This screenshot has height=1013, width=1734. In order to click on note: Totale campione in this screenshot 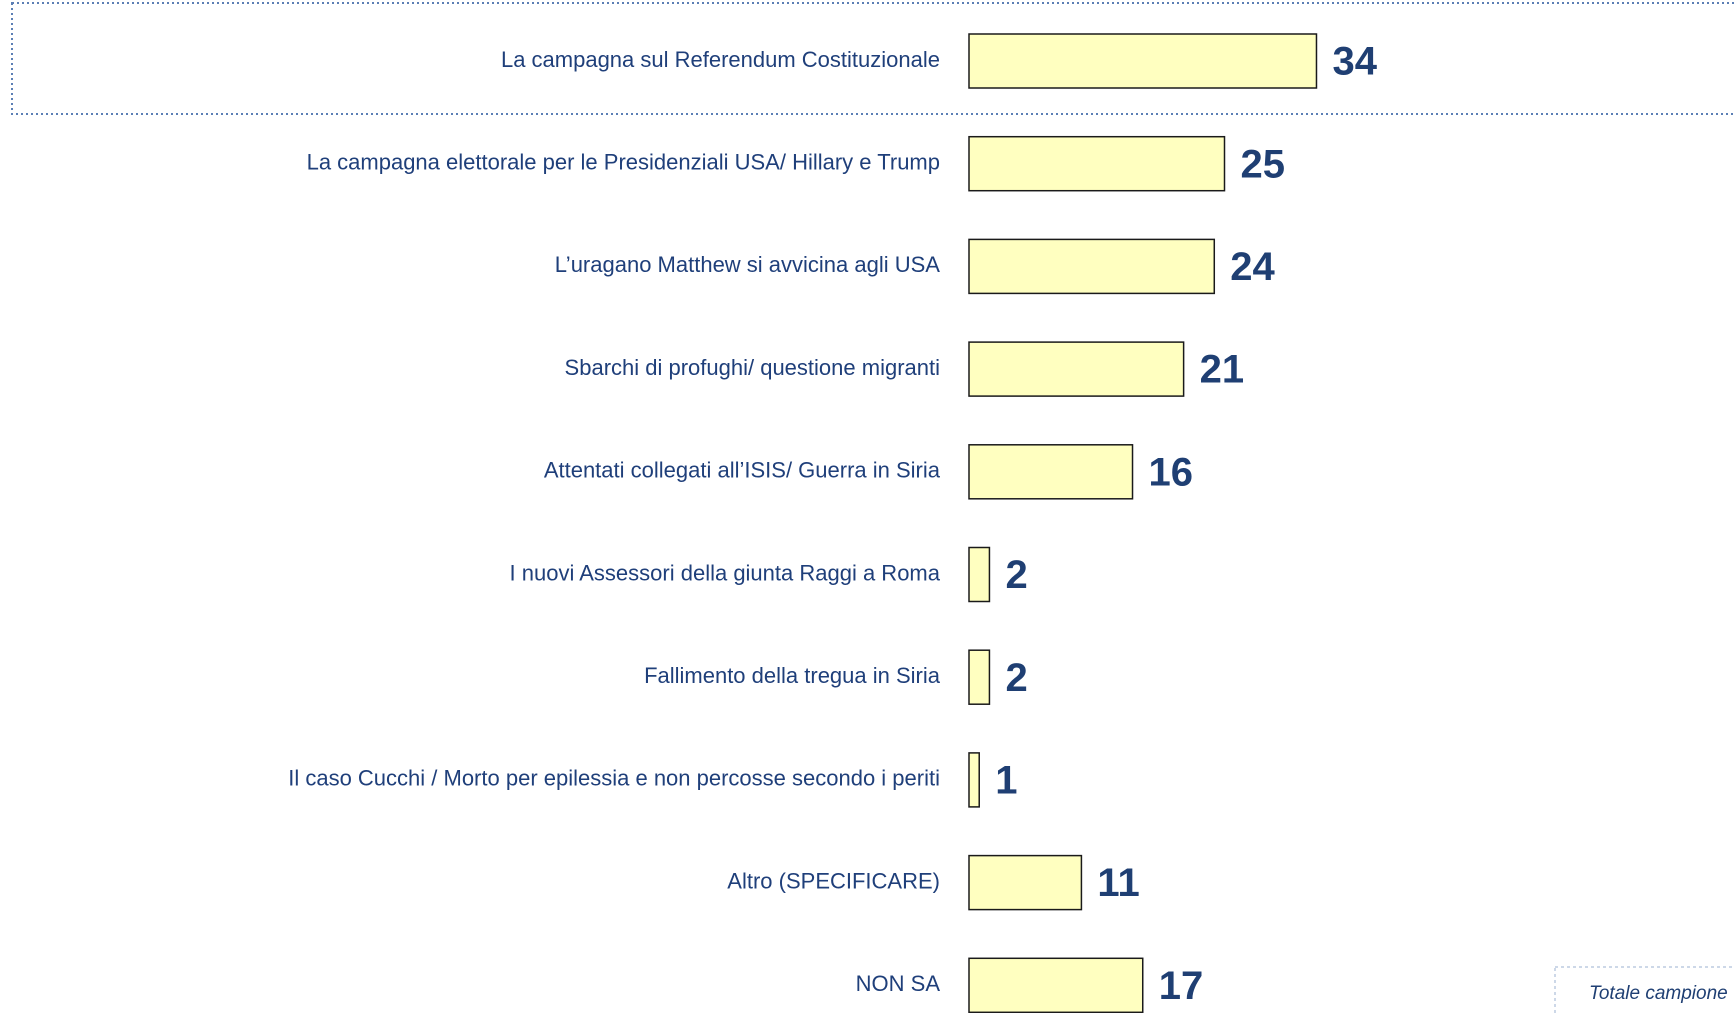, I will do `click(1658, 993)`.